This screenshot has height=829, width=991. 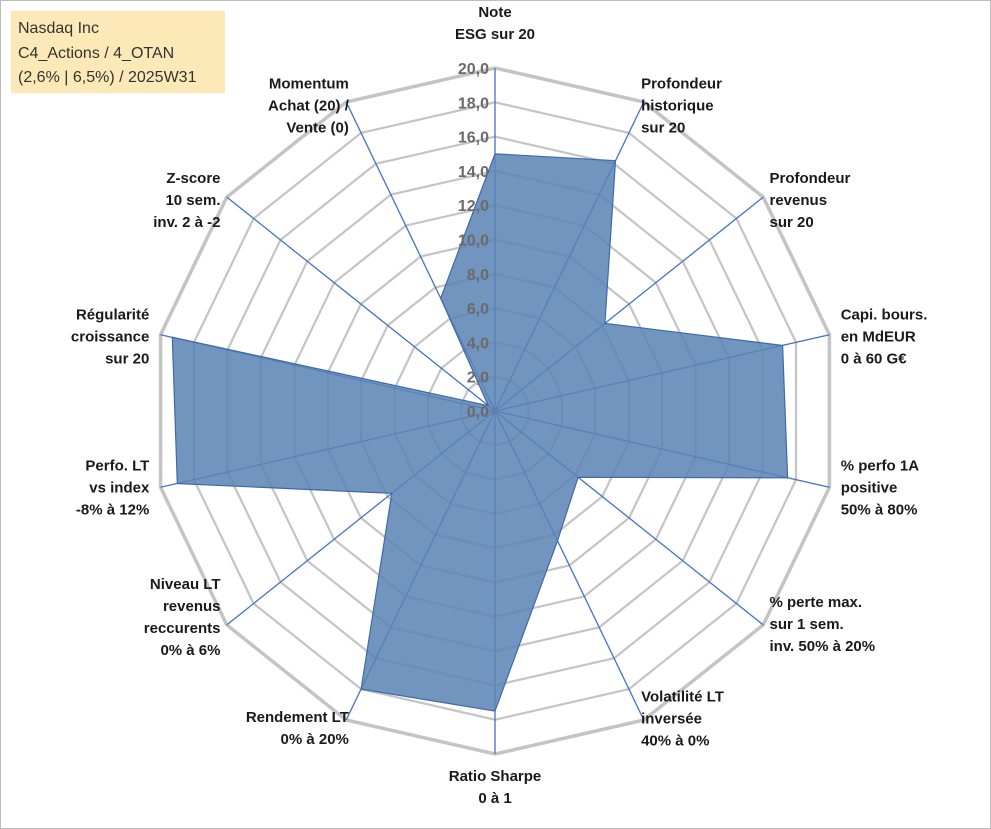 I want to click on axis-label-9: Rendement LT 0% à 20%, so click(x=297, y=728).